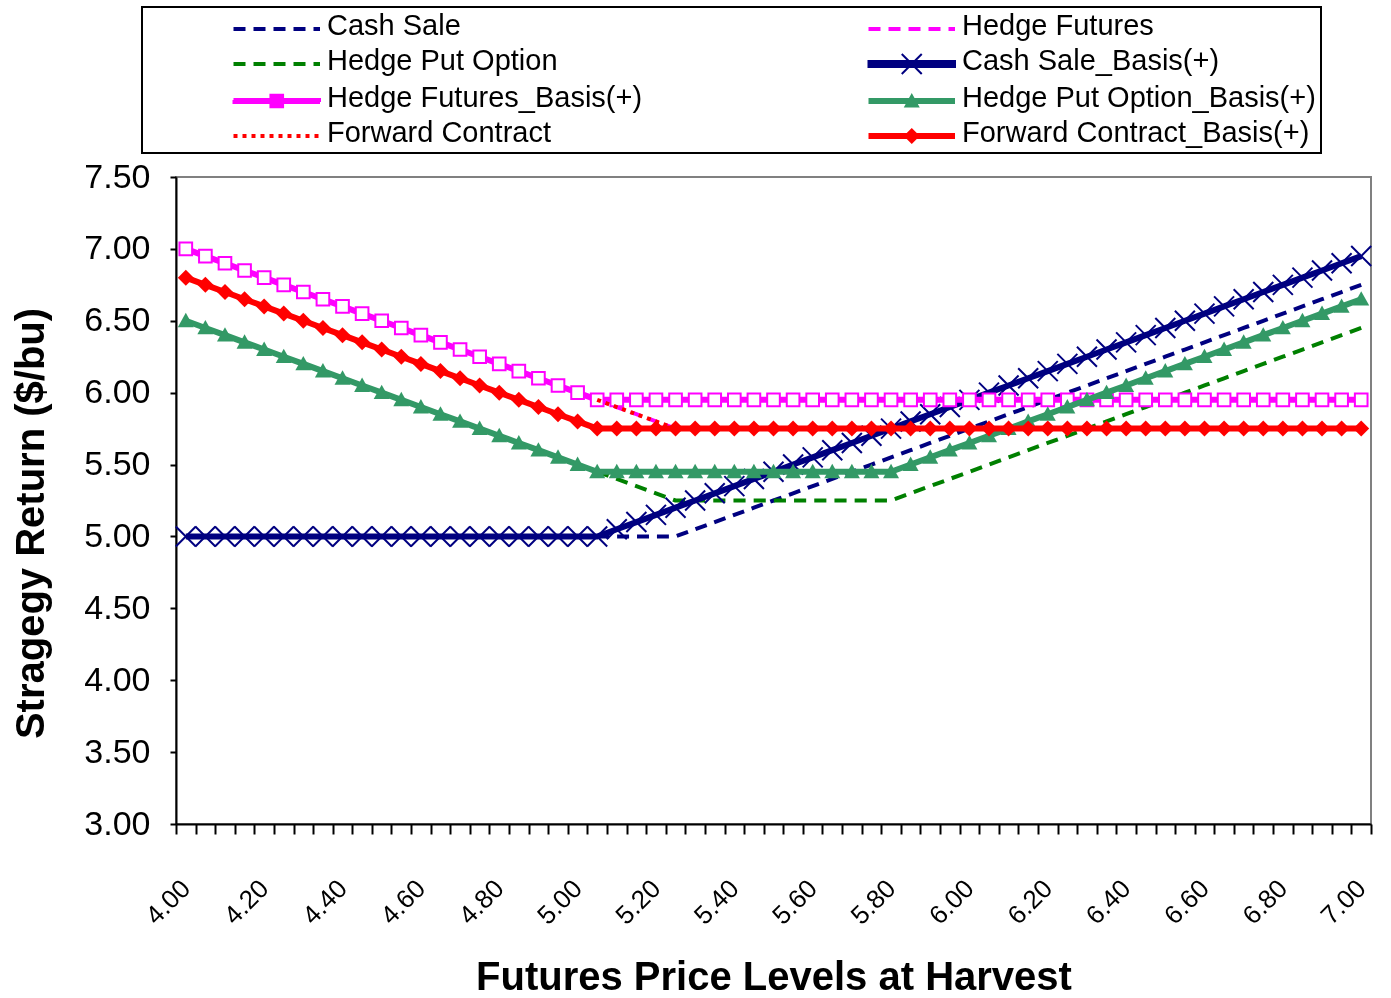 The height and width of the screenshot is (998, 1391). What do you see at coordinates (117, 319) in the screenshot?
I see `y-tick-label: 6.50` at bounding box center [117, 319].